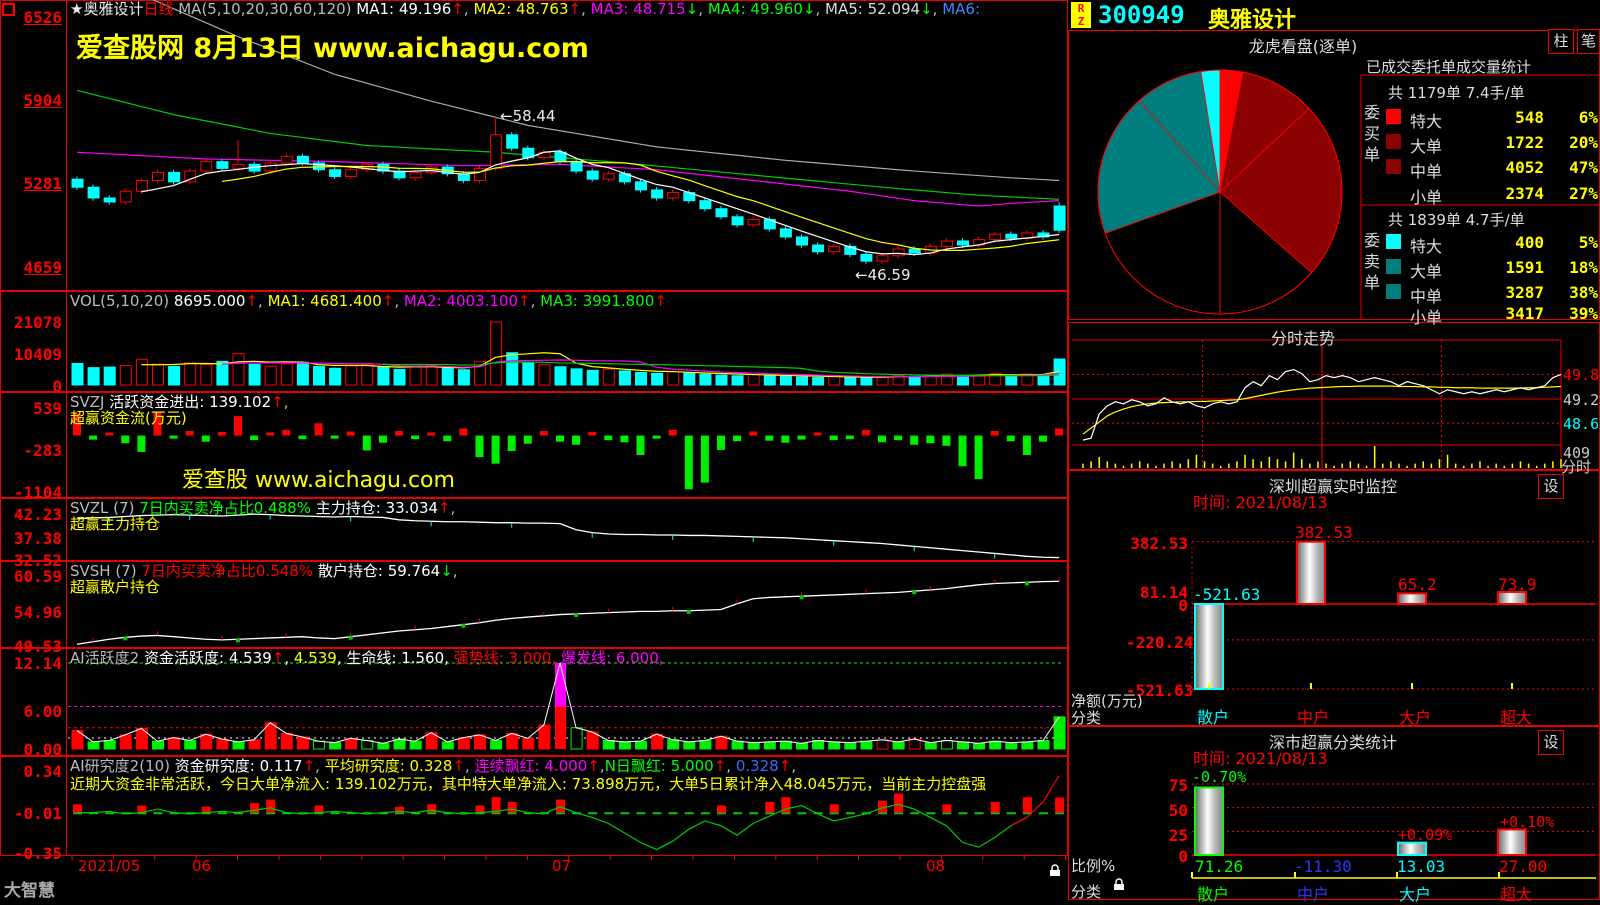 This screenshot has width=1600, height=905. I want to click on monitor-settings-button: 设, so click(1551, 486).